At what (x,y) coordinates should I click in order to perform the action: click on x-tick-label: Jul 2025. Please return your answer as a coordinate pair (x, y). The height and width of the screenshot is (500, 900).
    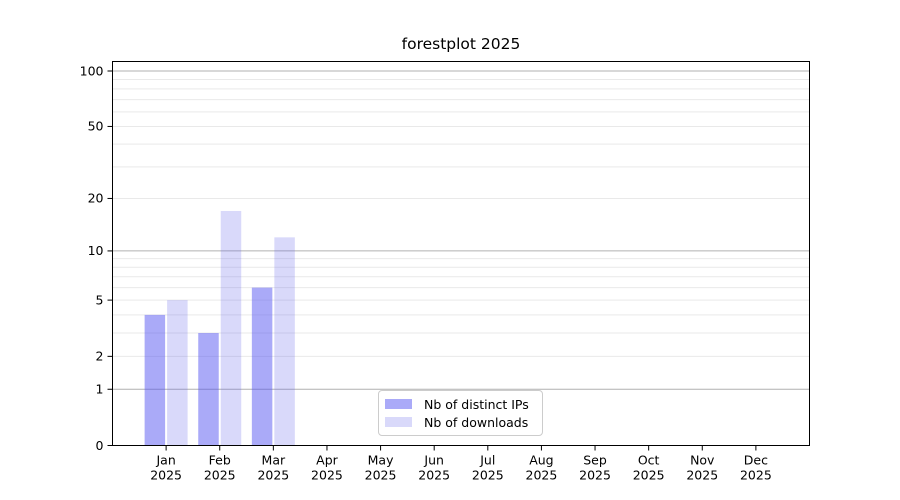
    Looking at the image, I should click on (488, 468).